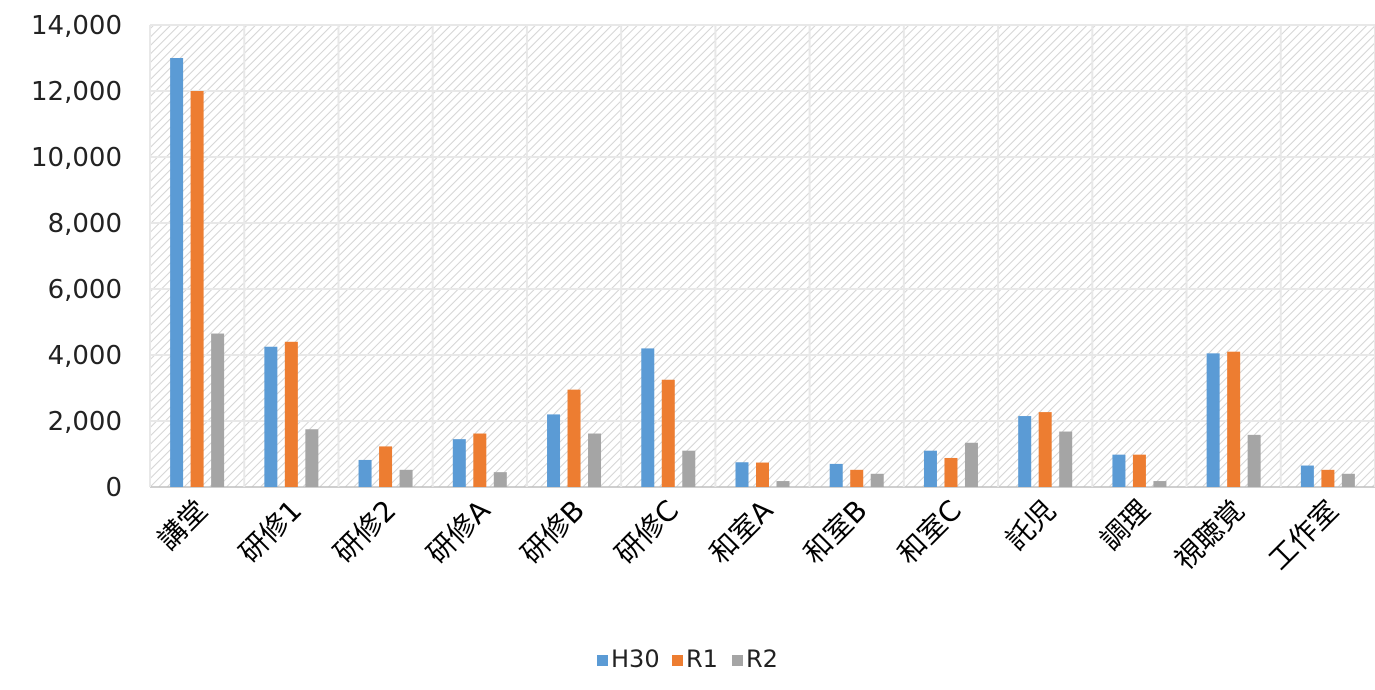 This screenshot has height=690, width=1375. Describe the element at coordinates (85, 224) in the screenshot. I see `y-tick-label: 8,000` at that location.